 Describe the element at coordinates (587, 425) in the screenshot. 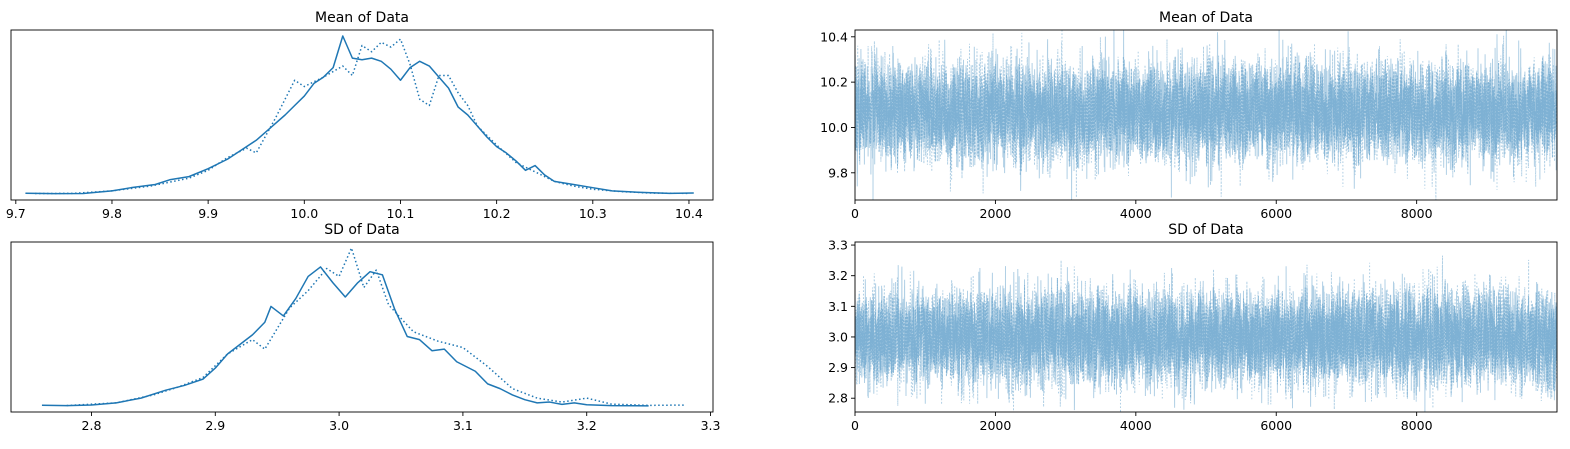

I see `x-tick-label: 3.2` at that location.